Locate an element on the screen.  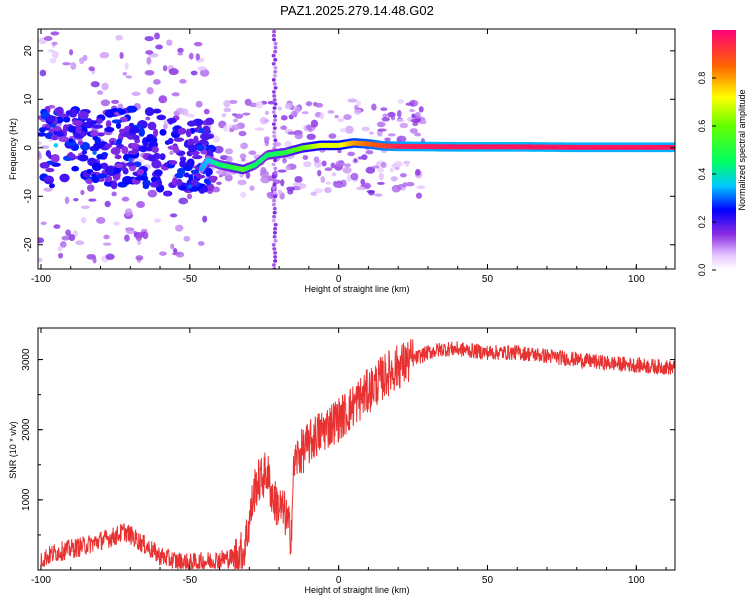
colorbar-label: Normalized spectral amplitude is located at coordinates (742, 149).